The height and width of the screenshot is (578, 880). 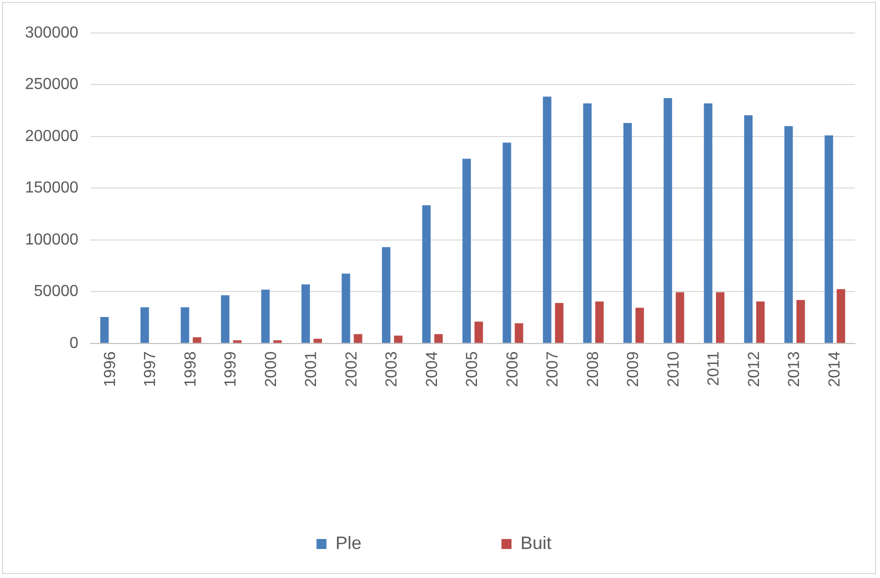 I want to click on y-tick-label: 100000, so click(x=51, y=239).